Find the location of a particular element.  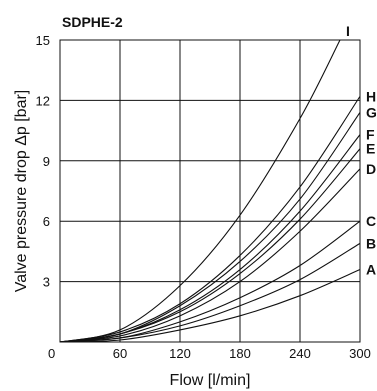

curve-label-g: G is located at coordinates (371, 112).